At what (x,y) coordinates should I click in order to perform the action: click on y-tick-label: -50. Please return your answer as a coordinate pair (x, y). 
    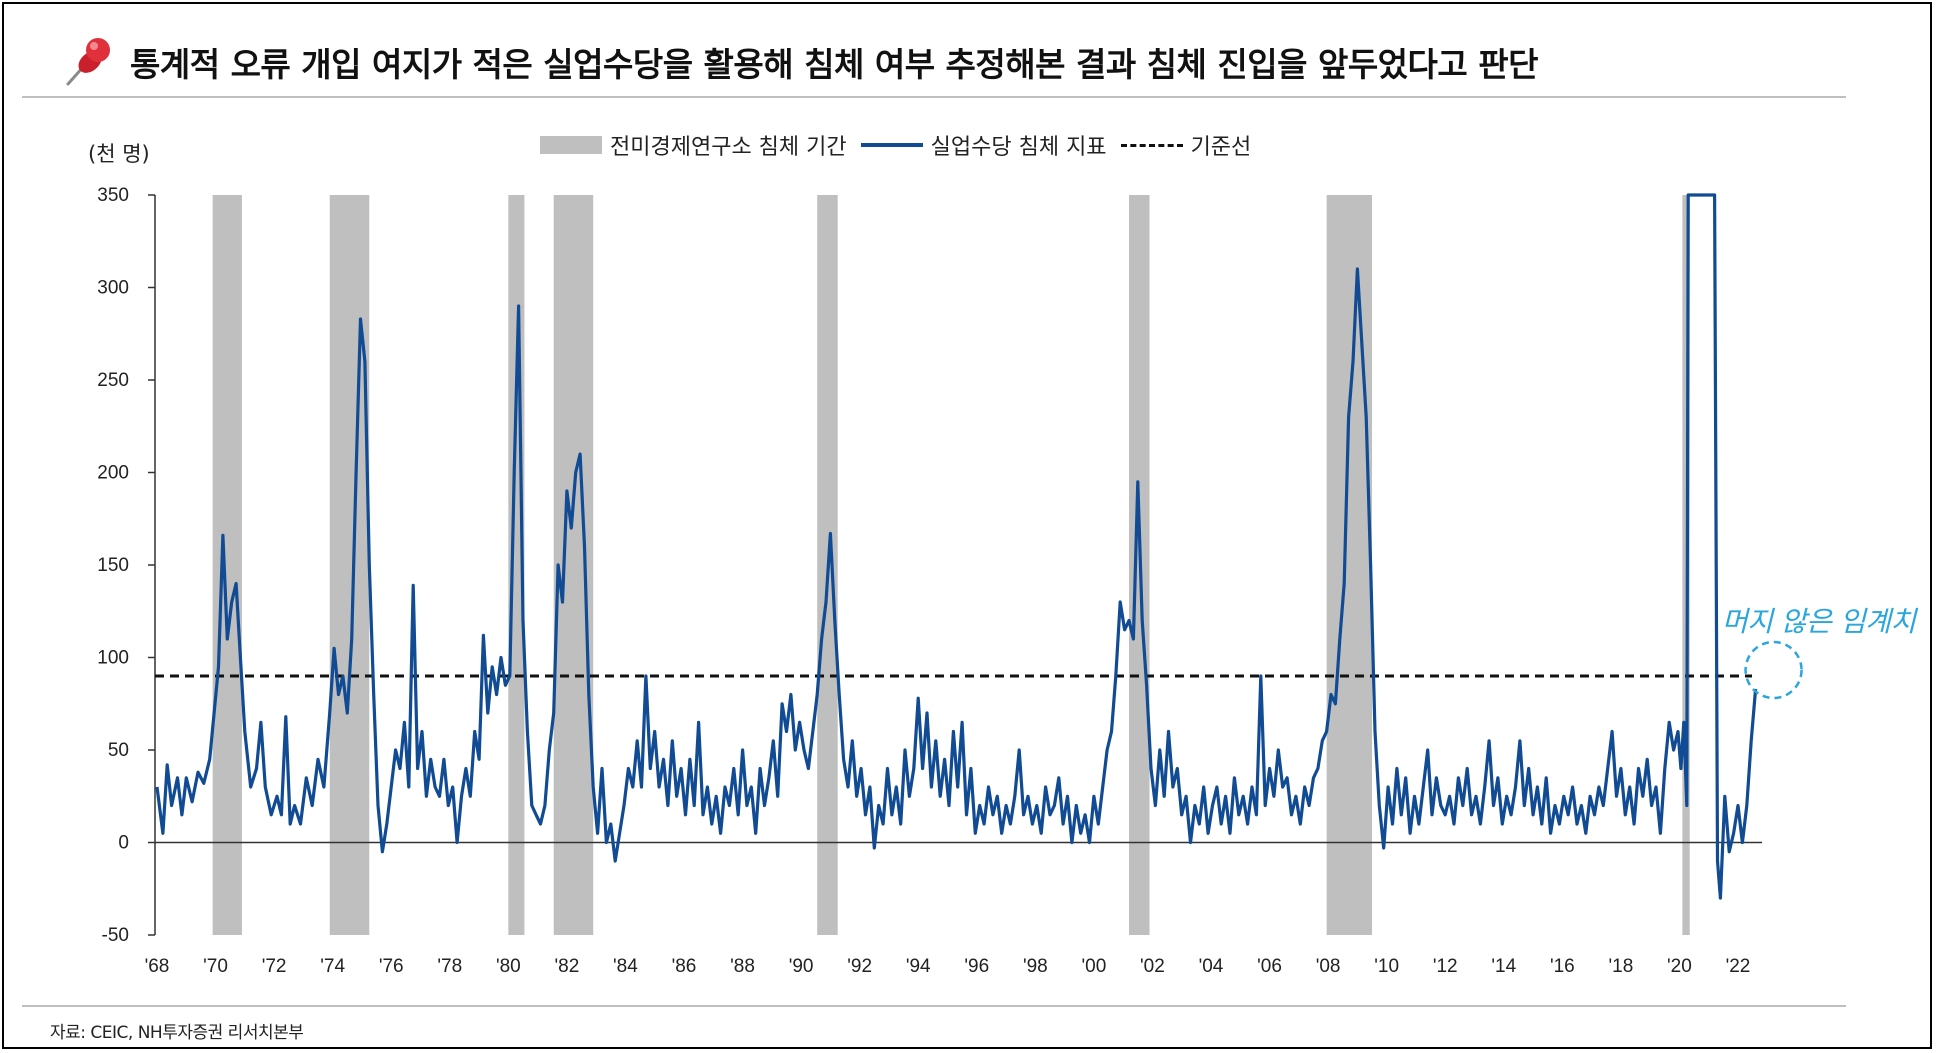
    Looking at the image, I should click on (115, 935).